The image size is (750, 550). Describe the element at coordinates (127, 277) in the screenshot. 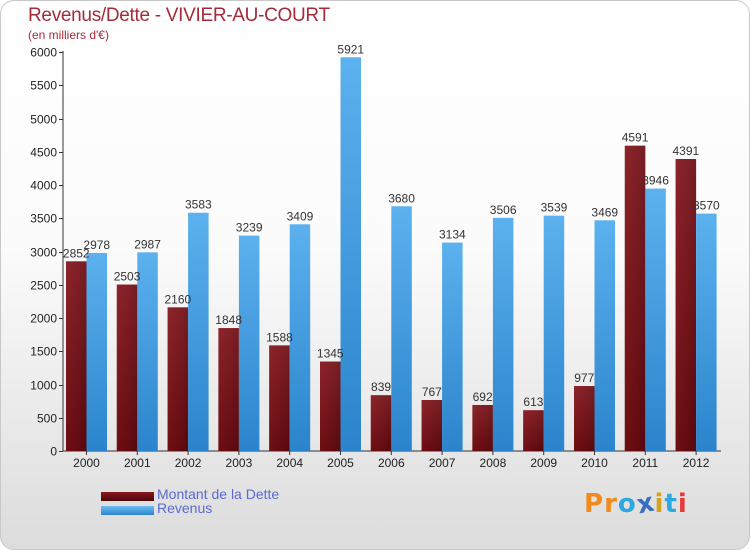

I see `data-label-dette-2001: 2503` at that location.